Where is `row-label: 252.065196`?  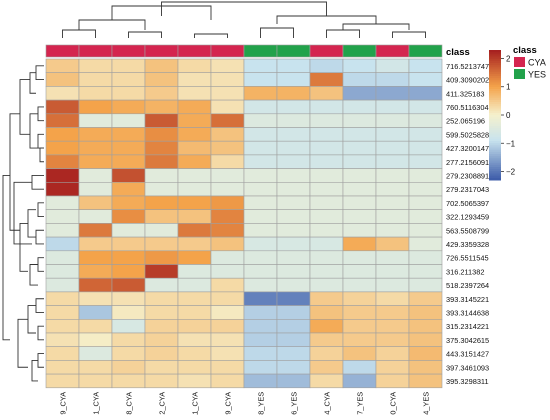
row-label: 252.065196 is located at coordinates (465, 121).